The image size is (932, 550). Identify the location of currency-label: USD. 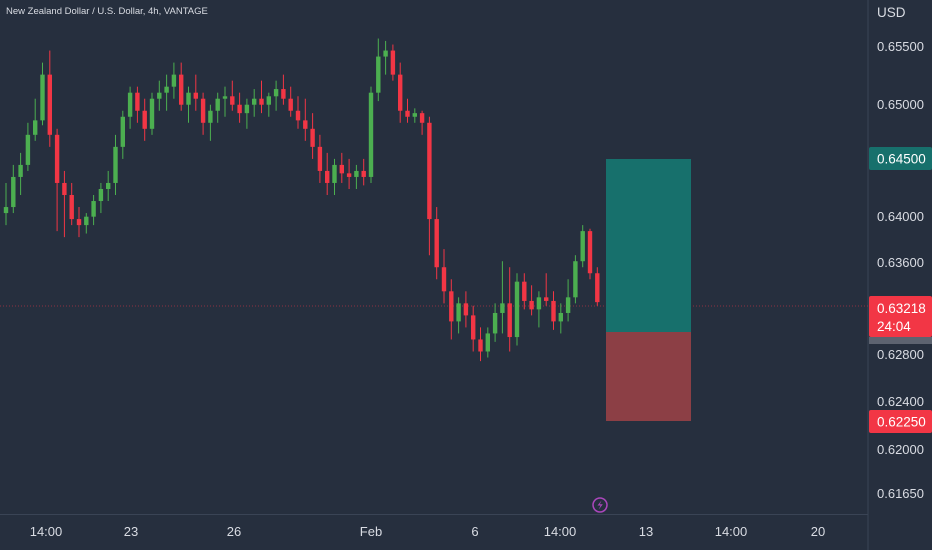
(891, 12).